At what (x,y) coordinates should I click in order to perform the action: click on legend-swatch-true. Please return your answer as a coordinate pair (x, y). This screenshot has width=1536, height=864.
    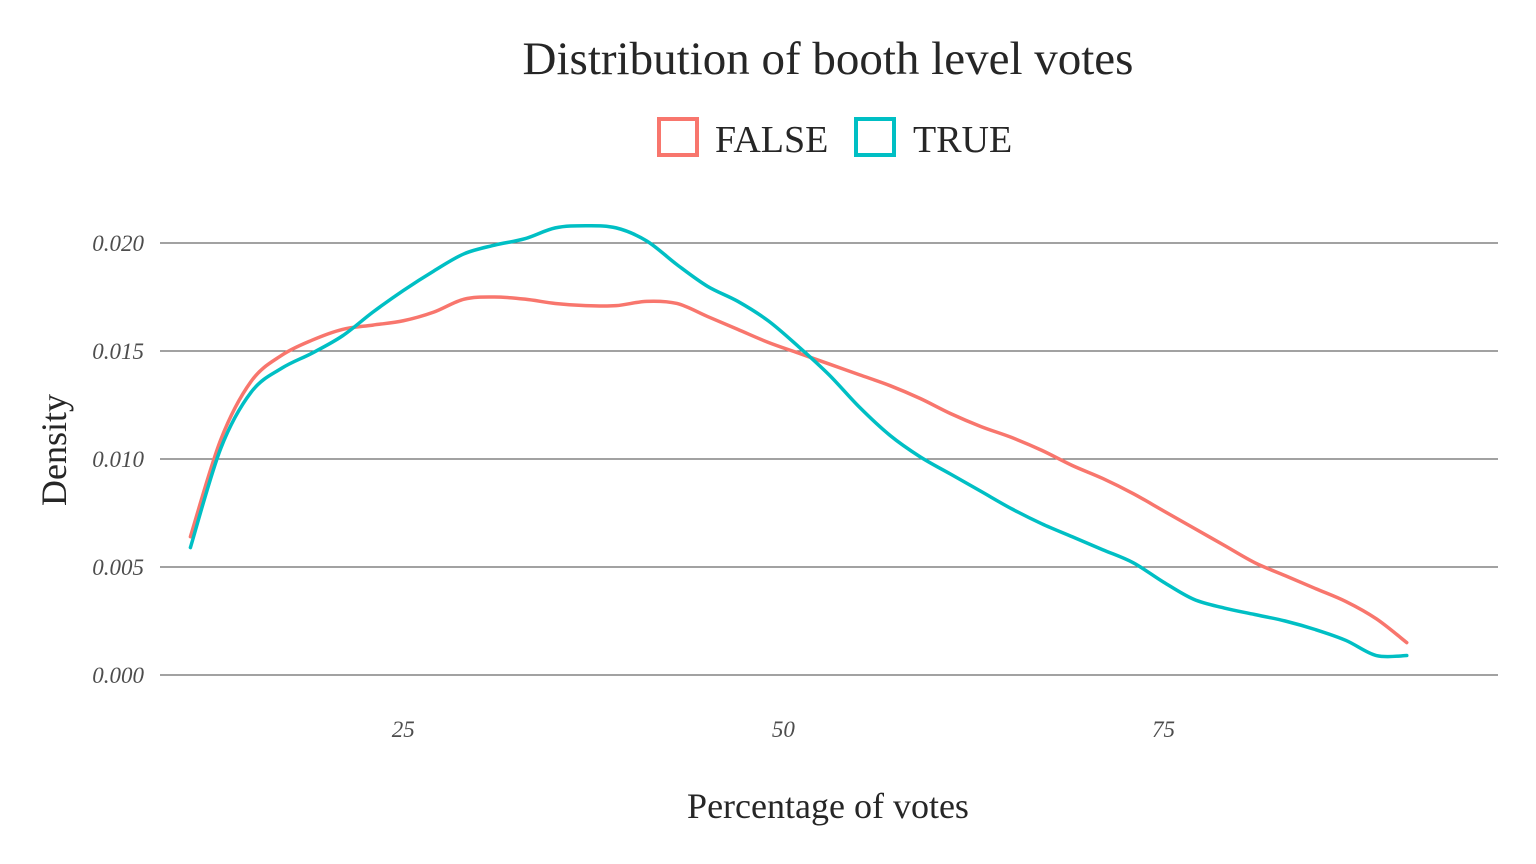
    Looking at the image, I should click on (875, 137).